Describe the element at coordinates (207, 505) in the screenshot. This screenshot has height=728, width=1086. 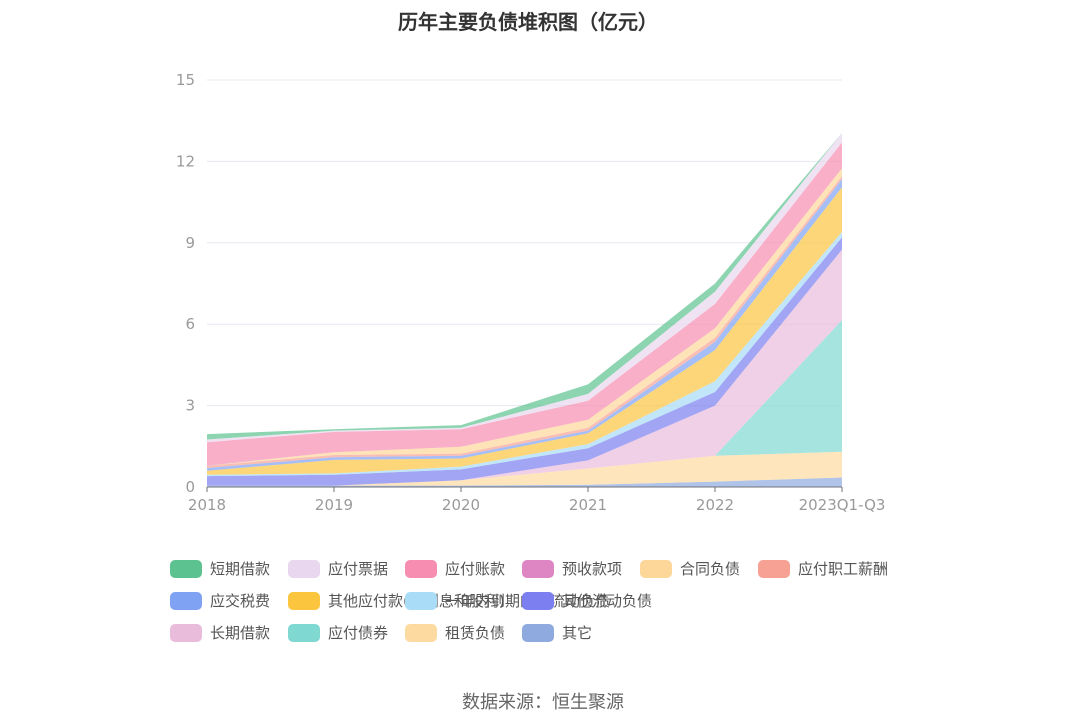
I see `x-tick-label: 2018` at that location.